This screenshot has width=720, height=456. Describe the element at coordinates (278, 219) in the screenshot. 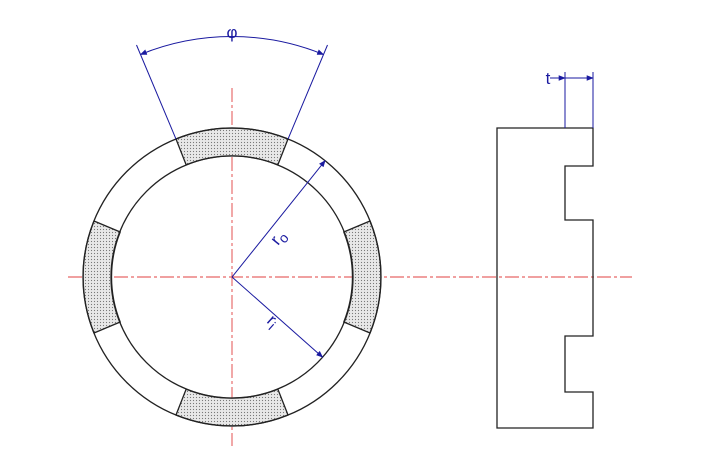

I see `r-outer-leader` at that location.